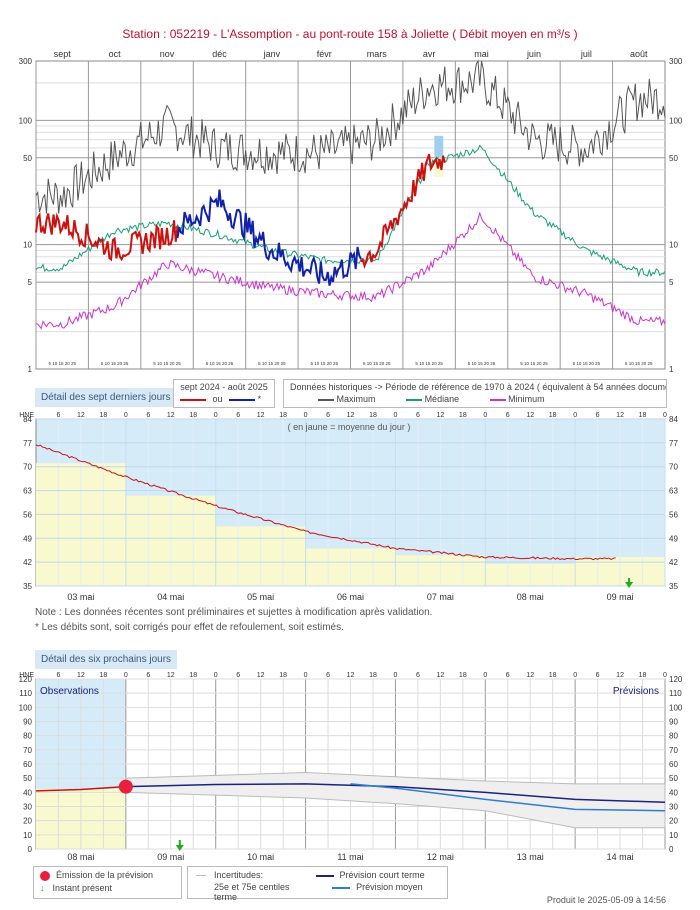 The image size is (700, 910). What do you see at coordinates (442, 399) in the screenshot?
I see `legend-median: Médiane` at bounding box center [442, 399].